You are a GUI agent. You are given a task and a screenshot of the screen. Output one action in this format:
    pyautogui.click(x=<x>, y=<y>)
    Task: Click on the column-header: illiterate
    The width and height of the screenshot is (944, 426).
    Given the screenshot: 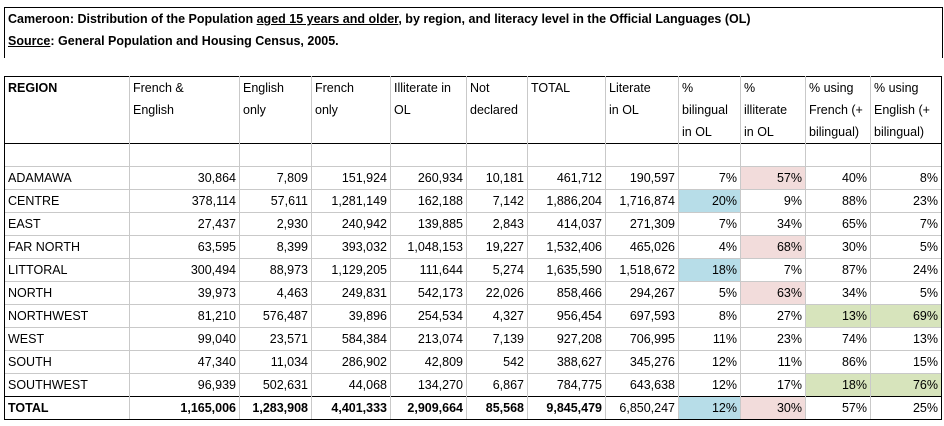 What is the action you would take?
    pyautogui.click(x=773, y=110)
    